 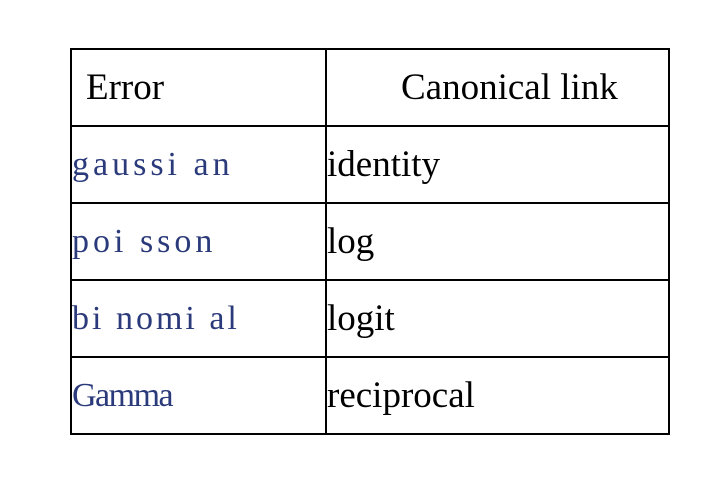 I want to click on table-row: gaussi an identity, so click(x=370, y=164).